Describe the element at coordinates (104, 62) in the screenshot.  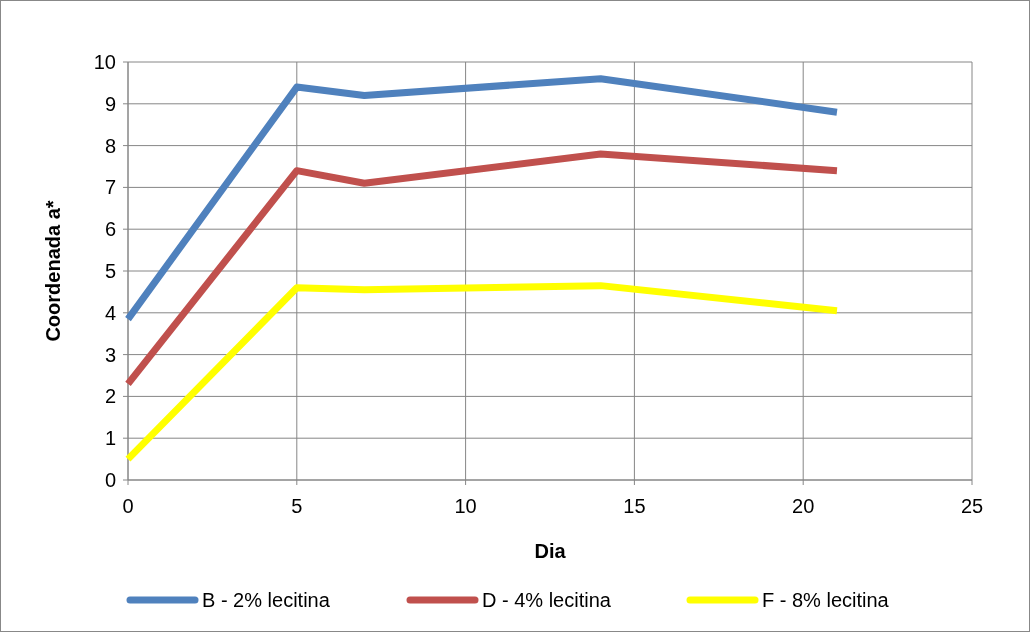
I see `y-tick-label: 10` at that location.